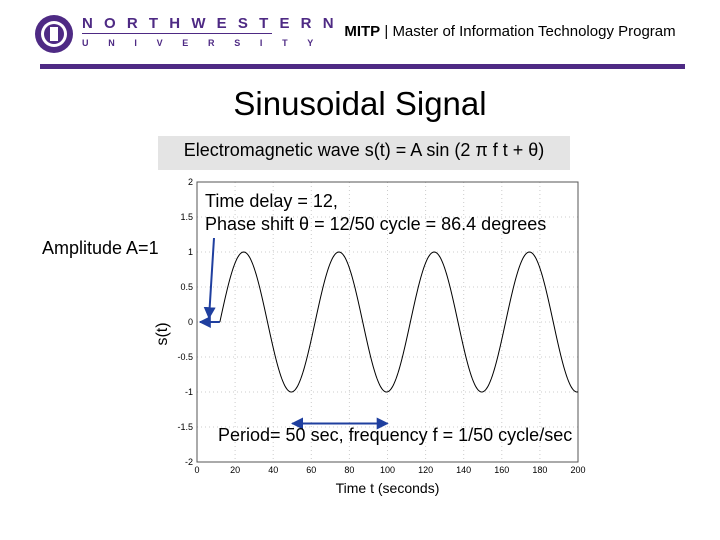  What do you see at coordinates (349, 470) in the screenshot?
I see `x-tick-label: 80` at bounding box center [349, 470].